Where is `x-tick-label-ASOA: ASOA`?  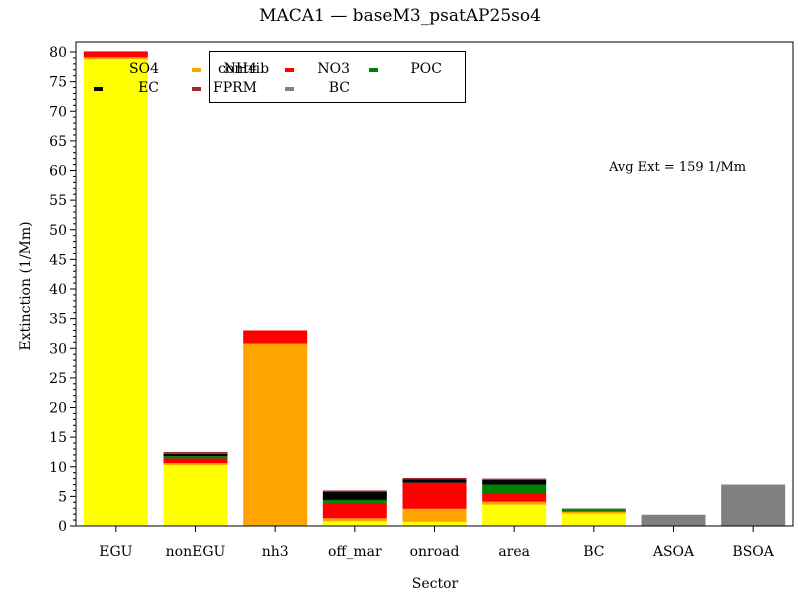 x-tick-label-ASOA: ASOA is located at coordinates (673, 552).